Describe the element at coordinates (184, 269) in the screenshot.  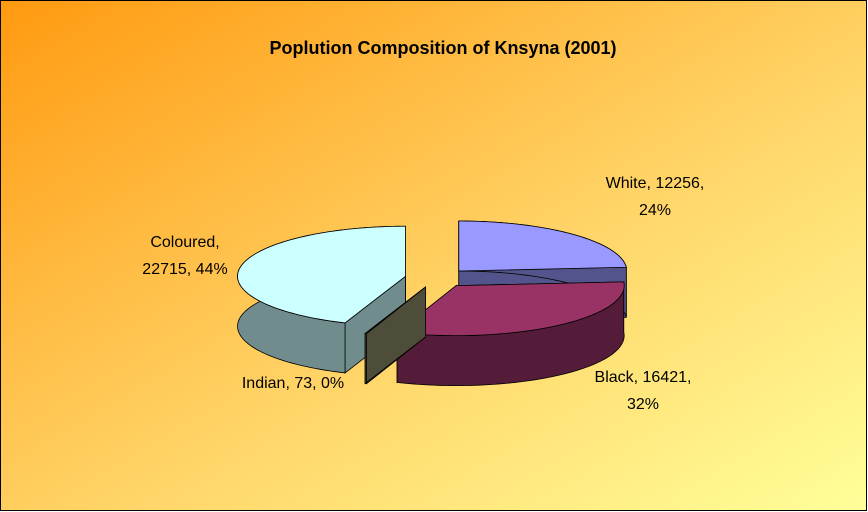
I see `data-label: 22715, 44%` at that location.